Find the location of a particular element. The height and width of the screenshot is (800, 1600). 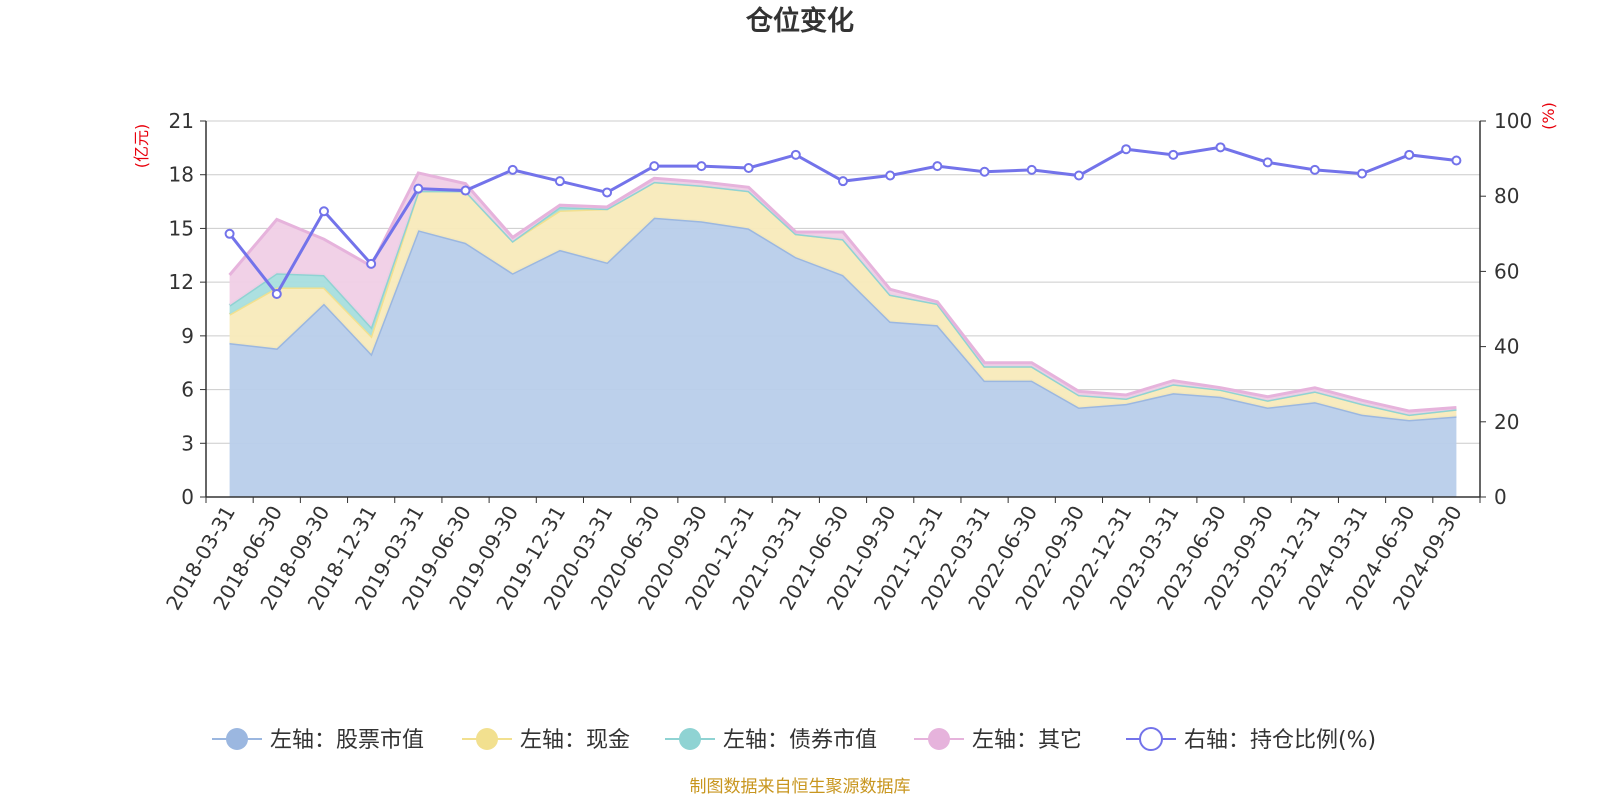

left-axis-unit: (亿元) is located at coordinates (141, 146).